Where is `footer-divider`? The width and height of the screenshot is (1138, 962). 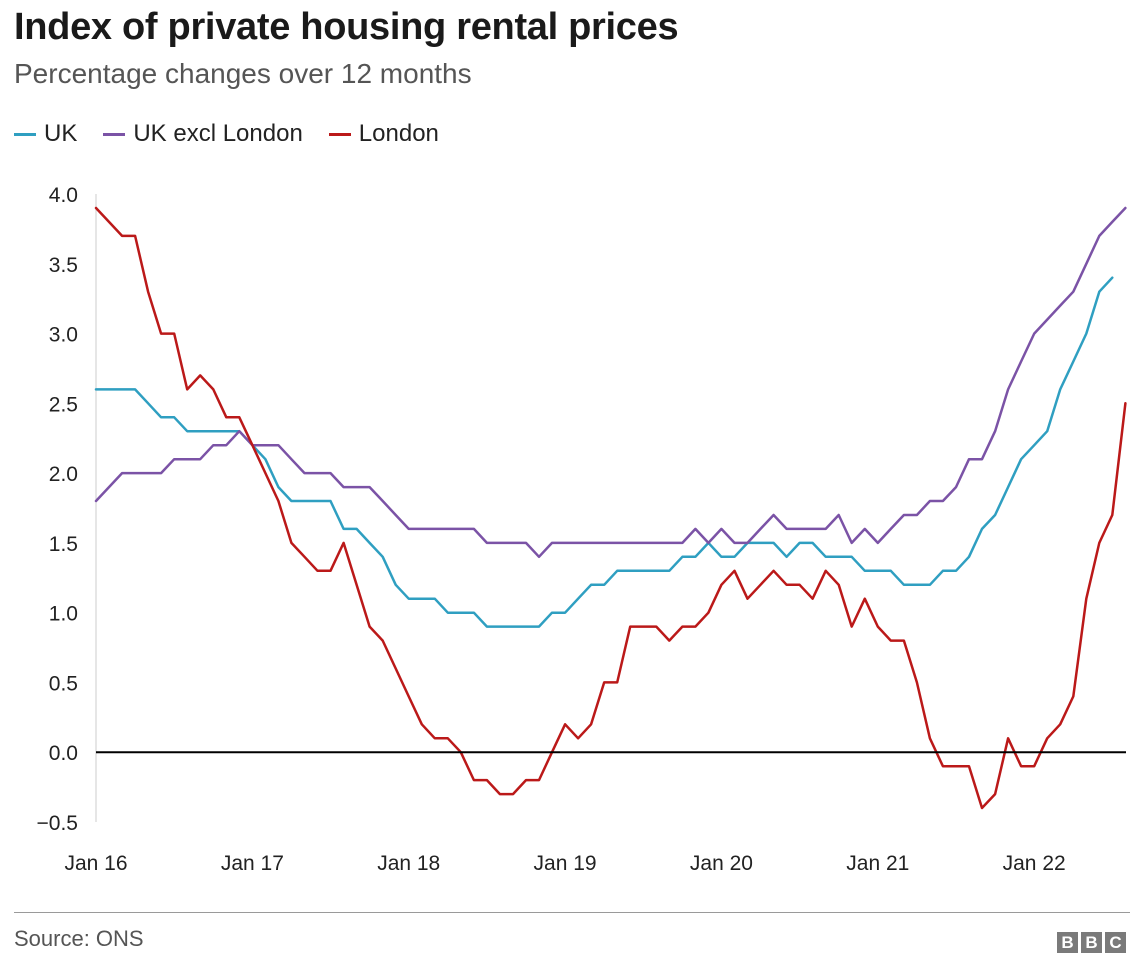
footer-divider is located at coordinates (572, 912).